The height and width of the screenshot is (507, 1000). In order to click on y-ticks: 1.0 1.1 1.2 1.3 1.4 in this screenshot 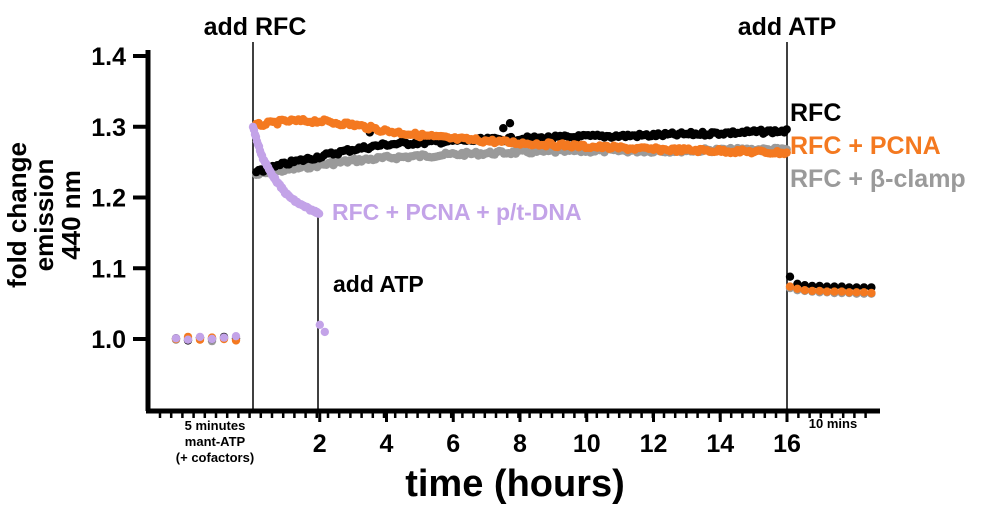, I will do `click(119, 198)`.